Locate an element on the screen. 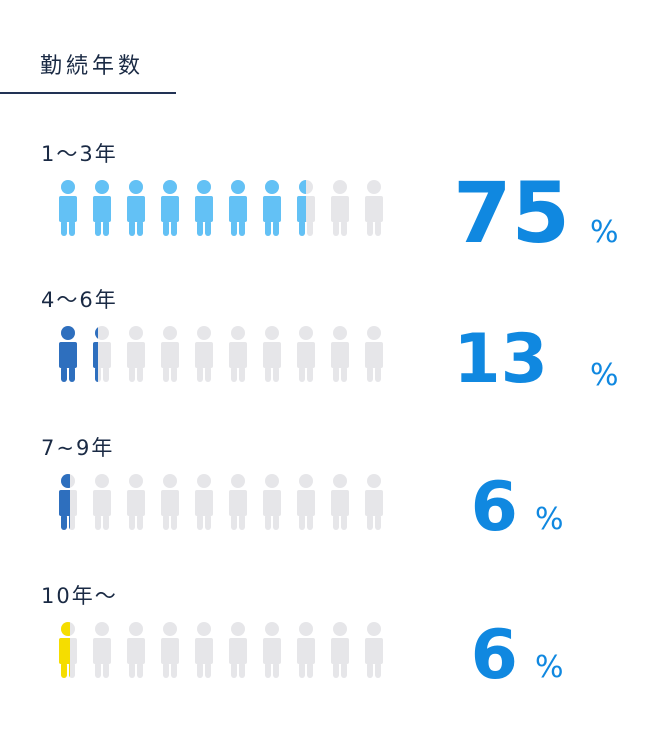 Image resolution: width=670 pixels, height=754 pixels. row-label: 4〜6年 is located at coordinates (79, 300).